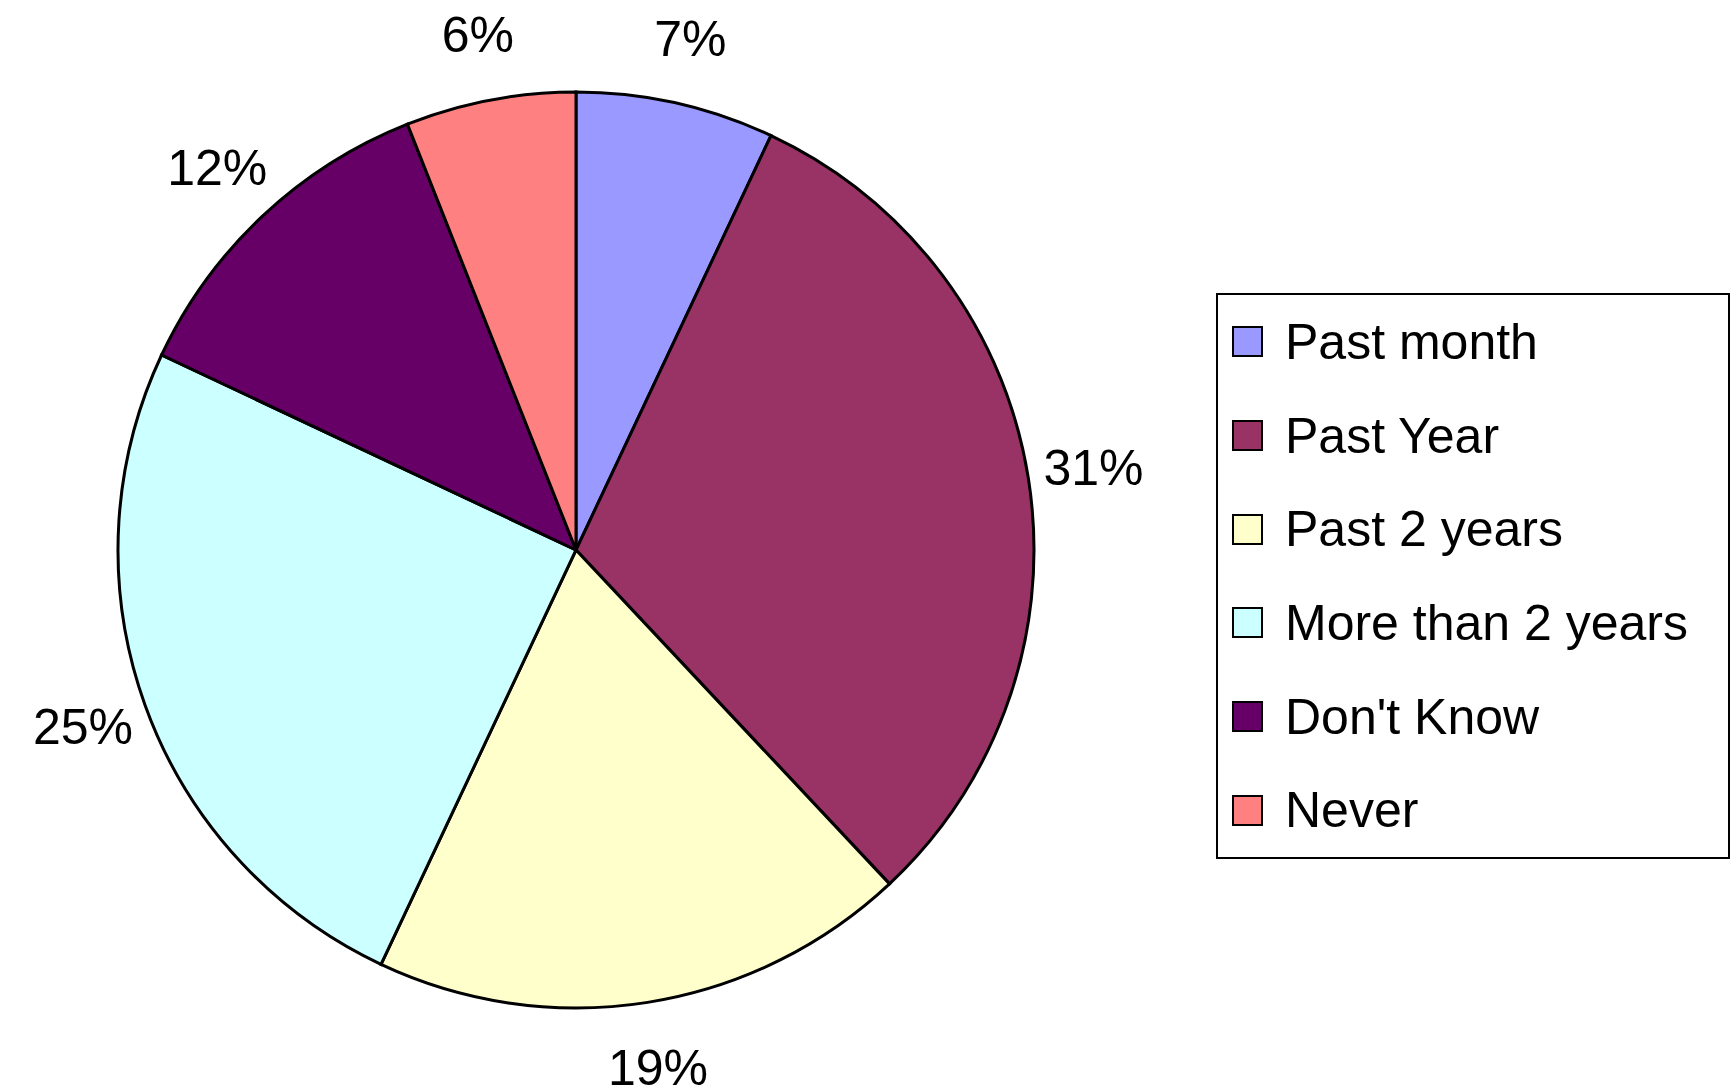 The image size is (1733, 1092). What do you see at coordinates (1352, 810) in the screenshot?
I see `legend-label: Never` at bounding box center [1352, 810].